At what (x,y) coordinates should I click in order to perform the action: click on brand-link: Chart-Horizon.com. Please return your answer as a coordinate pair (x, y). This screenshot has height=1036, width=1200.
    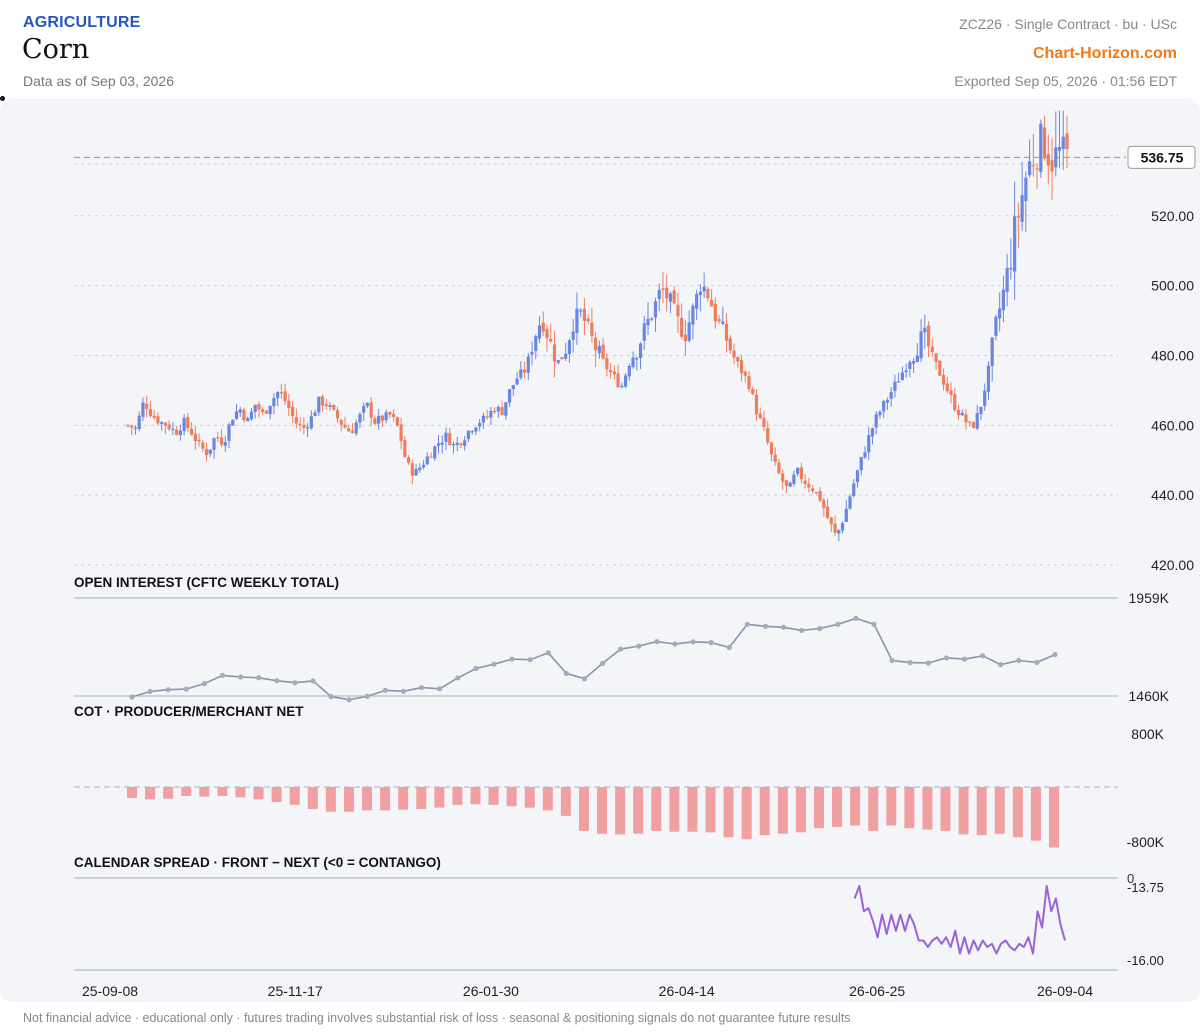
    Looking at the image, I should click on (1105, 53).